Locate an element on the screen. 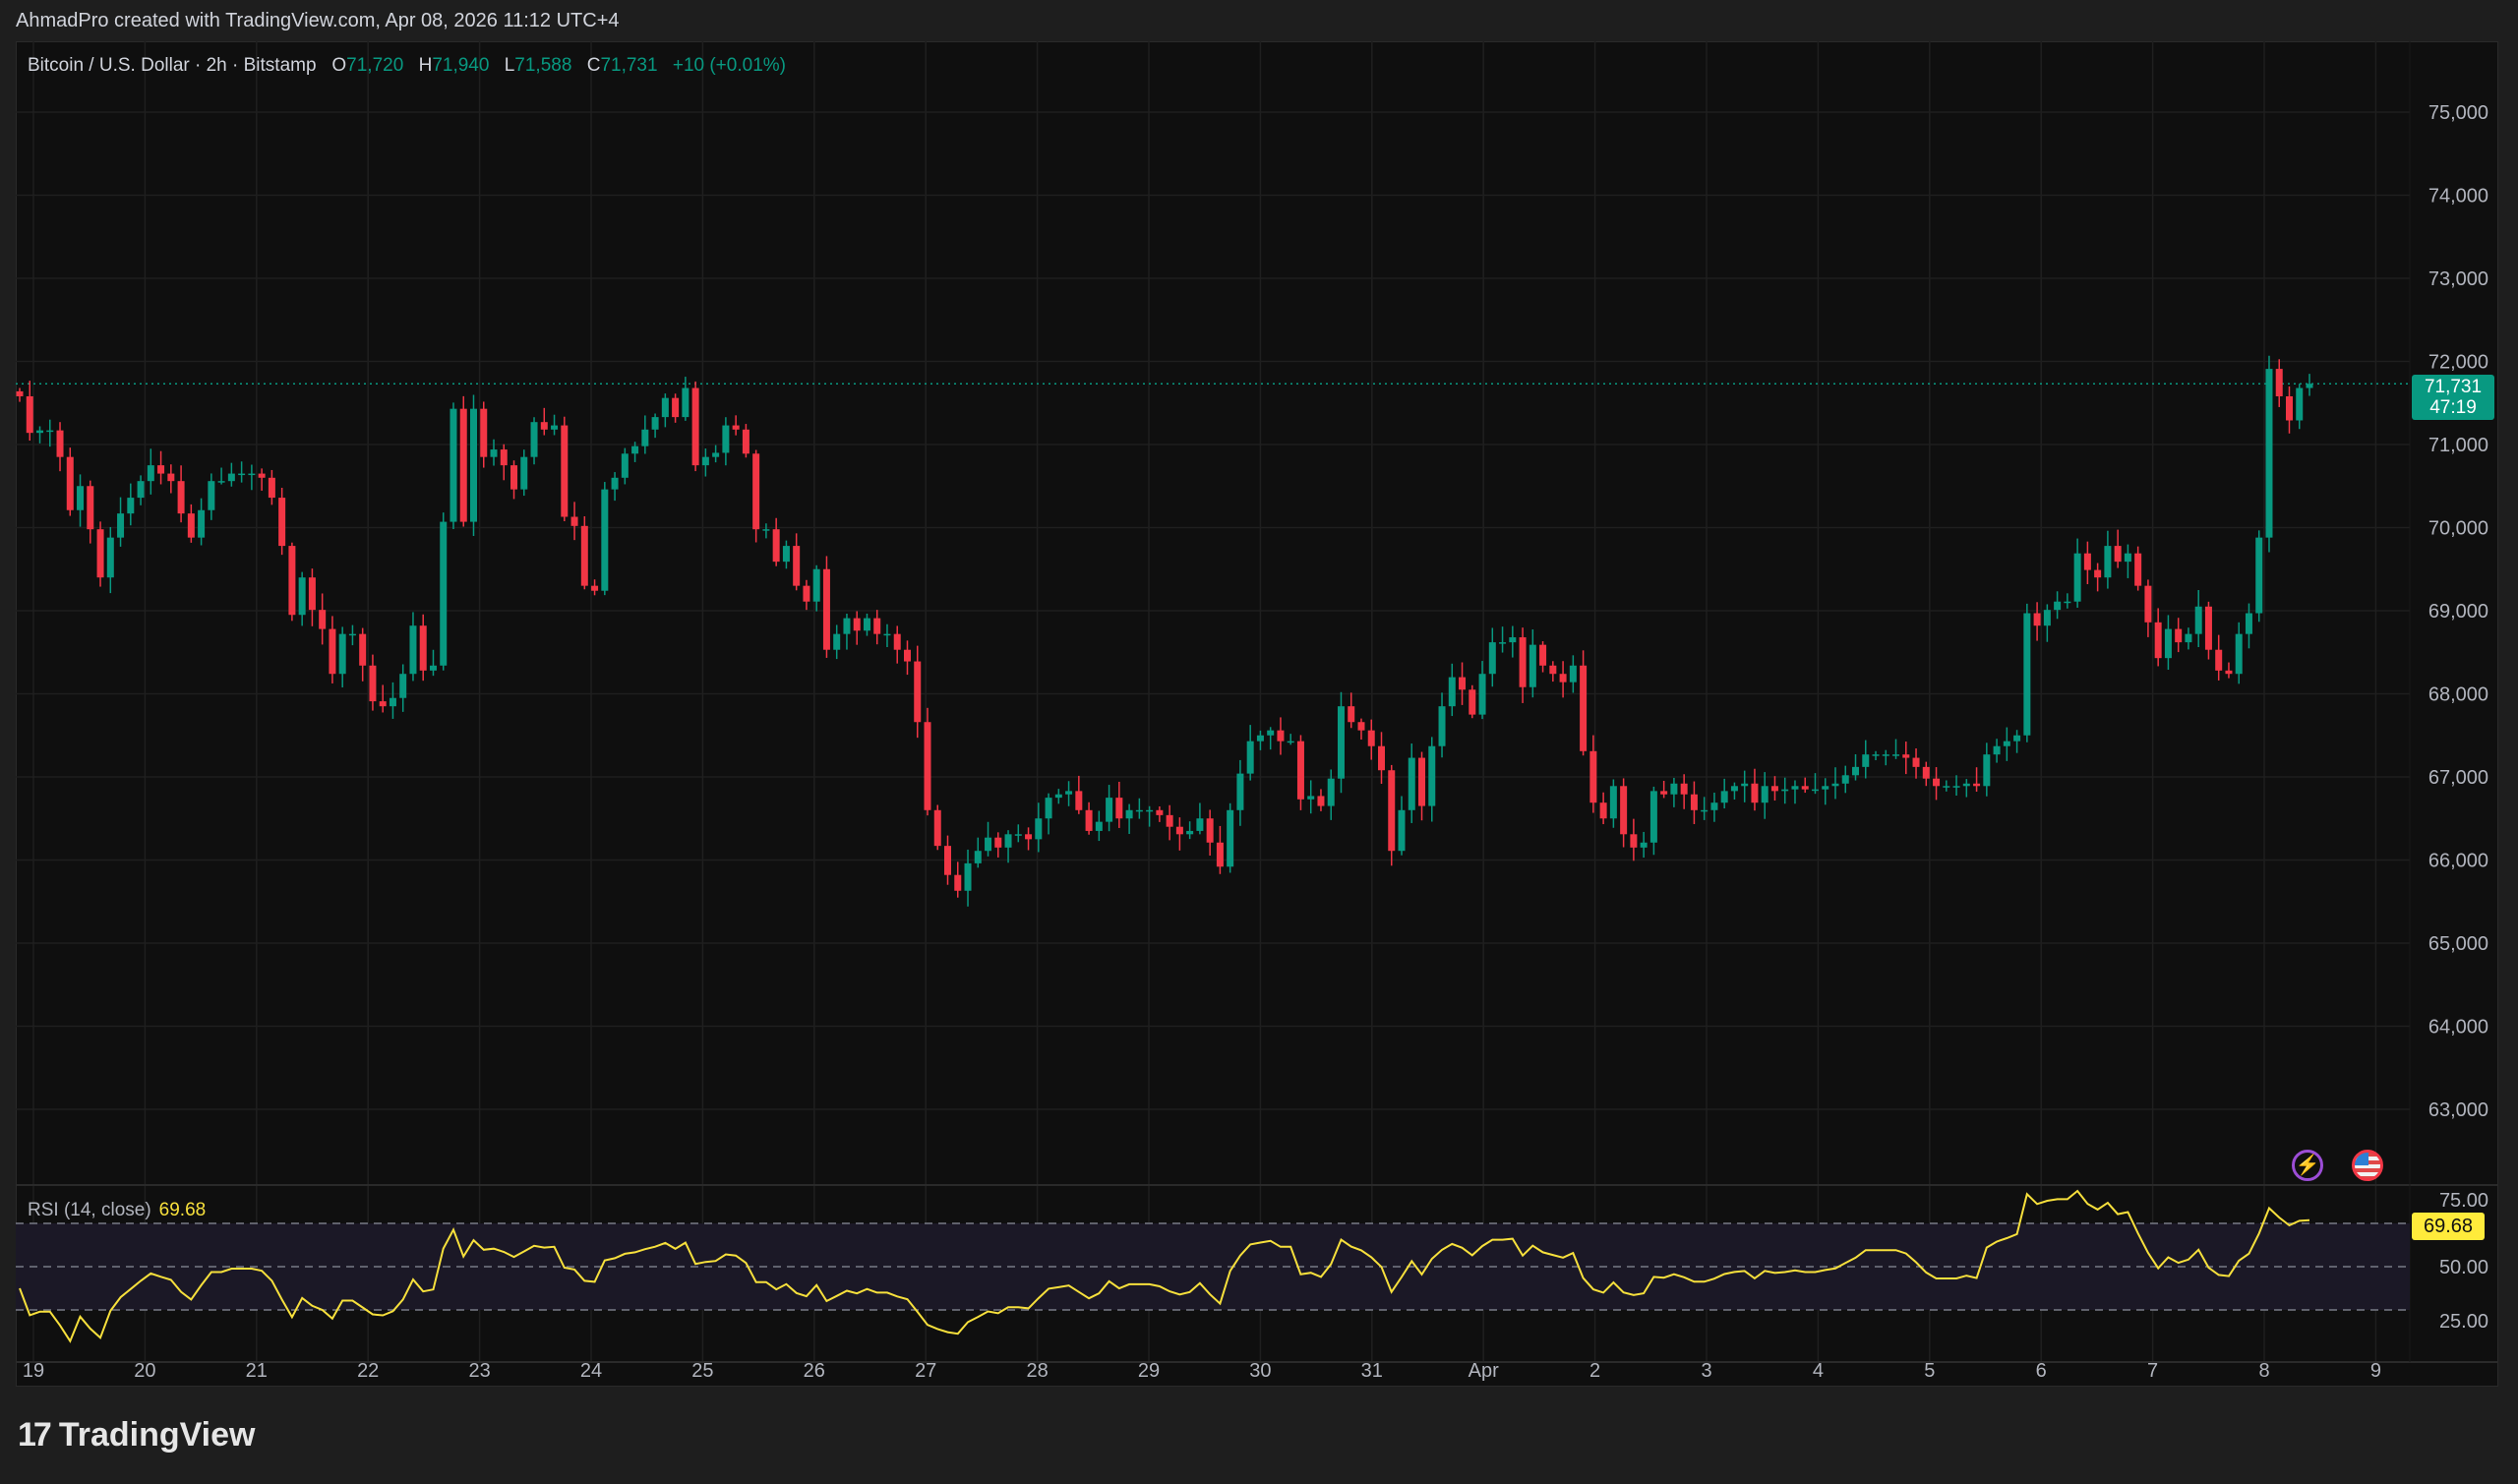  rsi-legend: RSI (14, close) 69.68 is located at coordinates (117, 1211).